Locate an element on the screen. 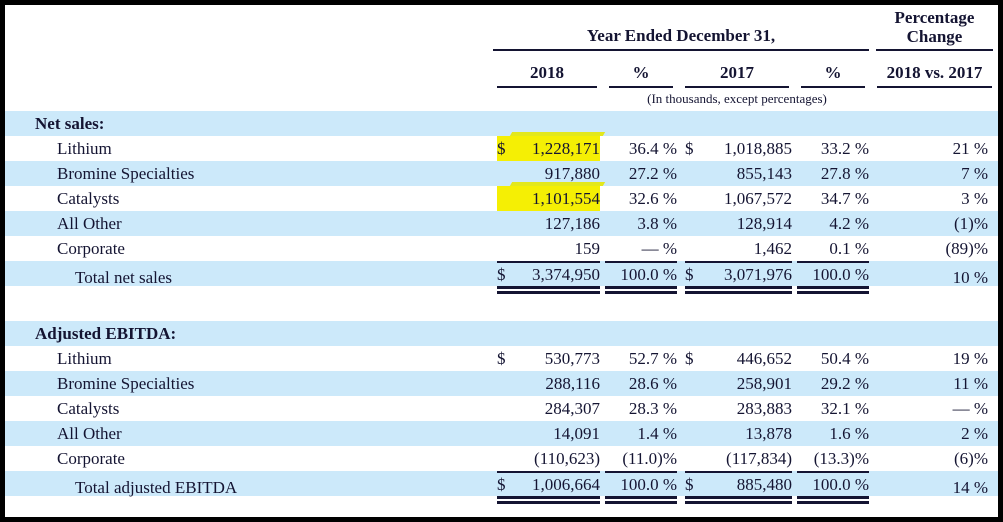  percent-2018-cell: — % is located at coordinates (641, 248).